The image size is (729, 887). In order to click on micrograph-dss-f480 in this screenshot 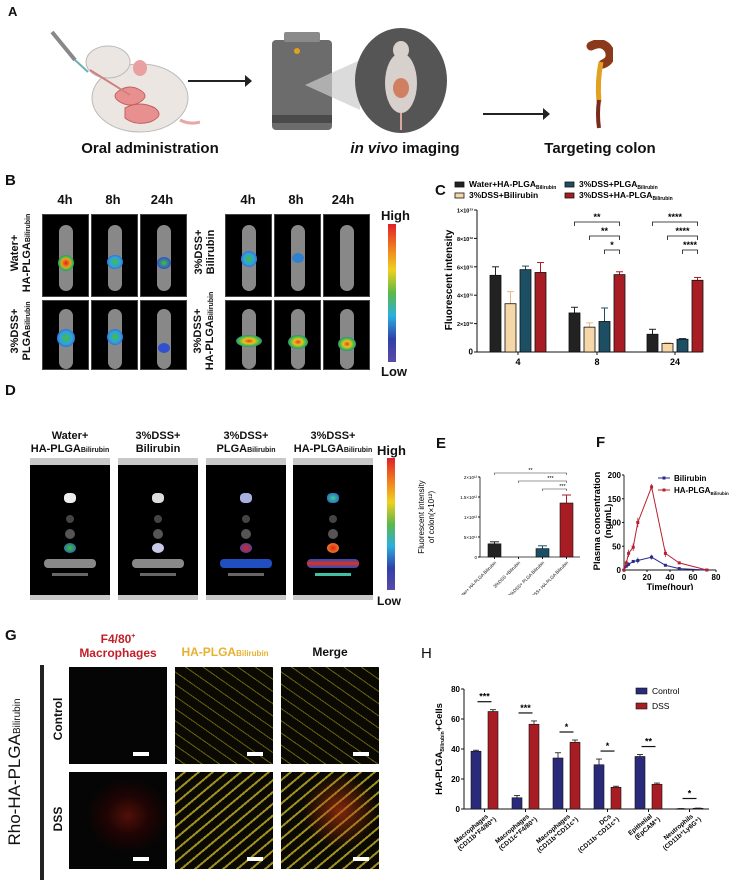, I will do `click(118, 820)`.